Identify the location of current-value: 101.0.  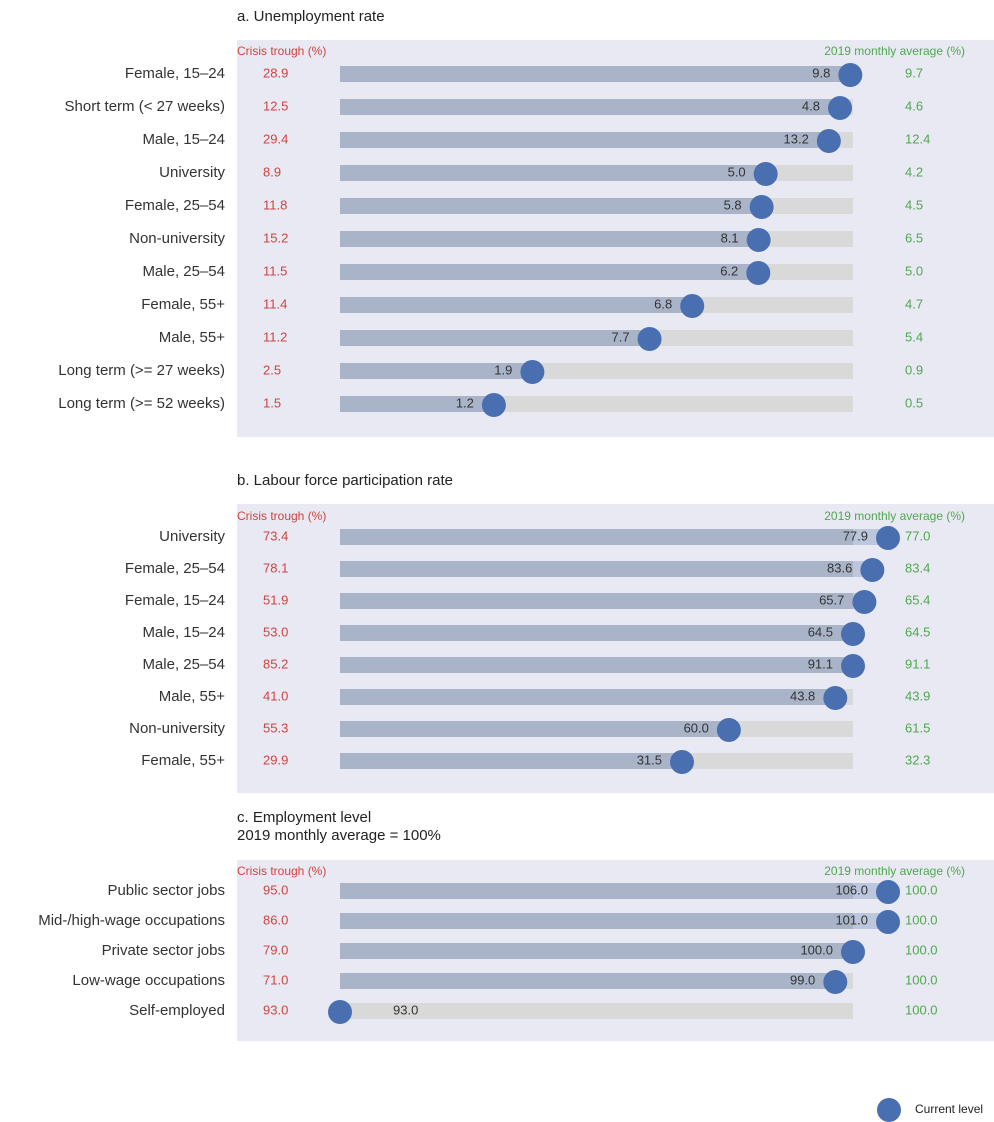
(851, 919).